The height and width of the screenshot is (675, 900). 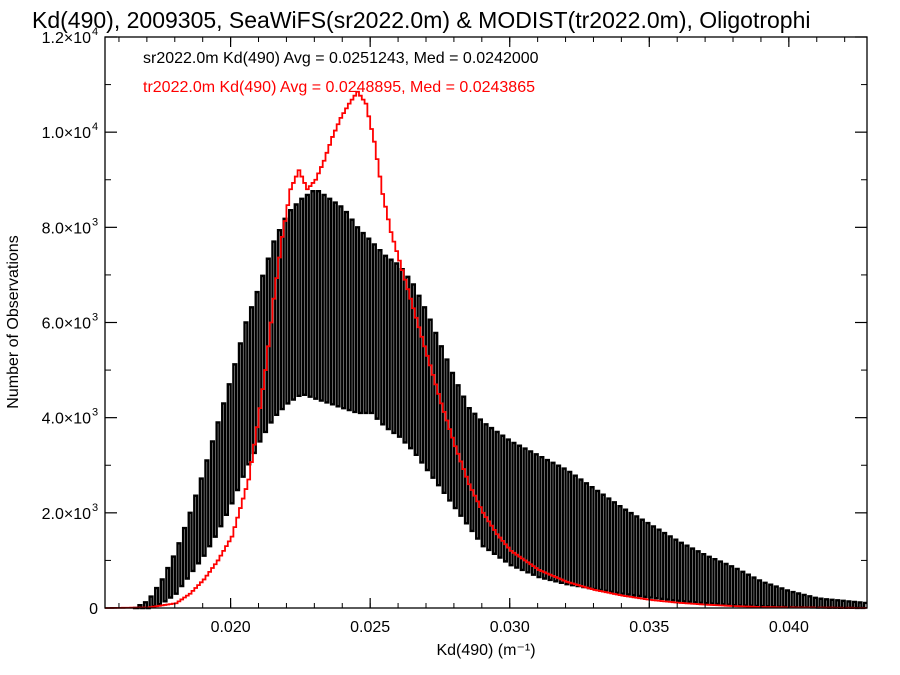 What do you see at coordinates (13, 321) in the screenshot?
I see `y-axis-label: Number of Observations` at bounding box center [13, 321].